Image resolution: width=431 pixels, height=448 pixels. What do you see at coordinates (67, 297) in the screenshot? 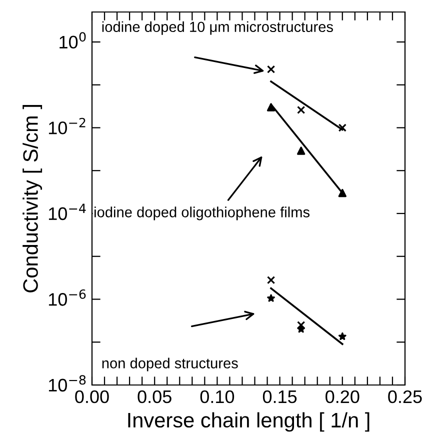
I see `y-tick-label: 10$^{−6}$` at bounding box center [67, 297].